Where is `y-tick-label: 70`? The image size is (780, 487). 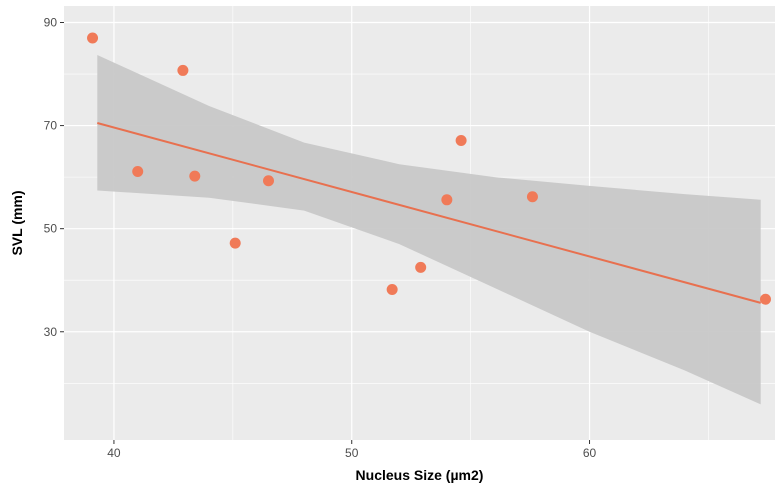
y-tick-label: 70 is located at coordinates (51, 126).